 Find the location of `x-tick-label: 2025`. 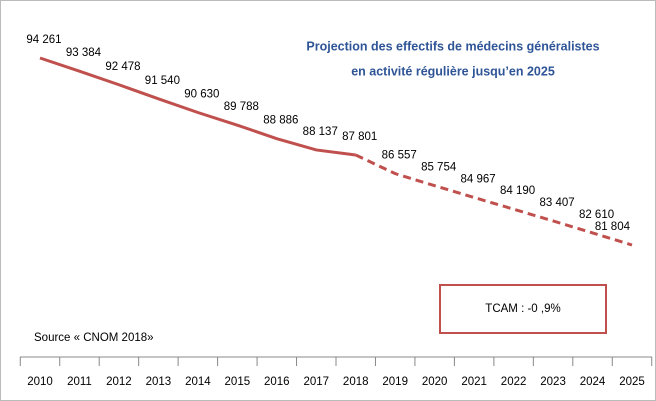

x-tick-label: 2025 is located at coordinates (632, 382).